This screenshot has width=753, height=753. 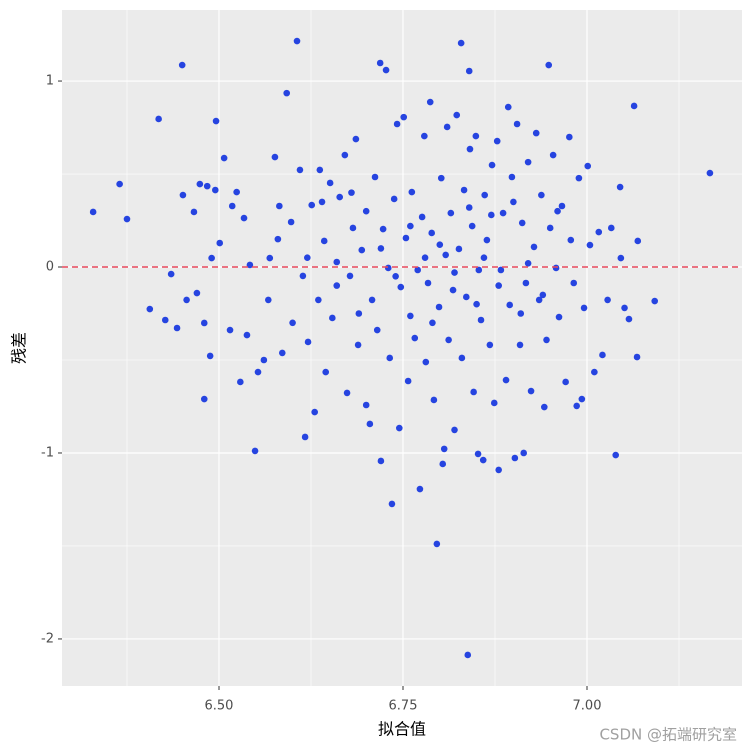 I want to click on x-tick-label: 6.50, so click(x=219, y=706).